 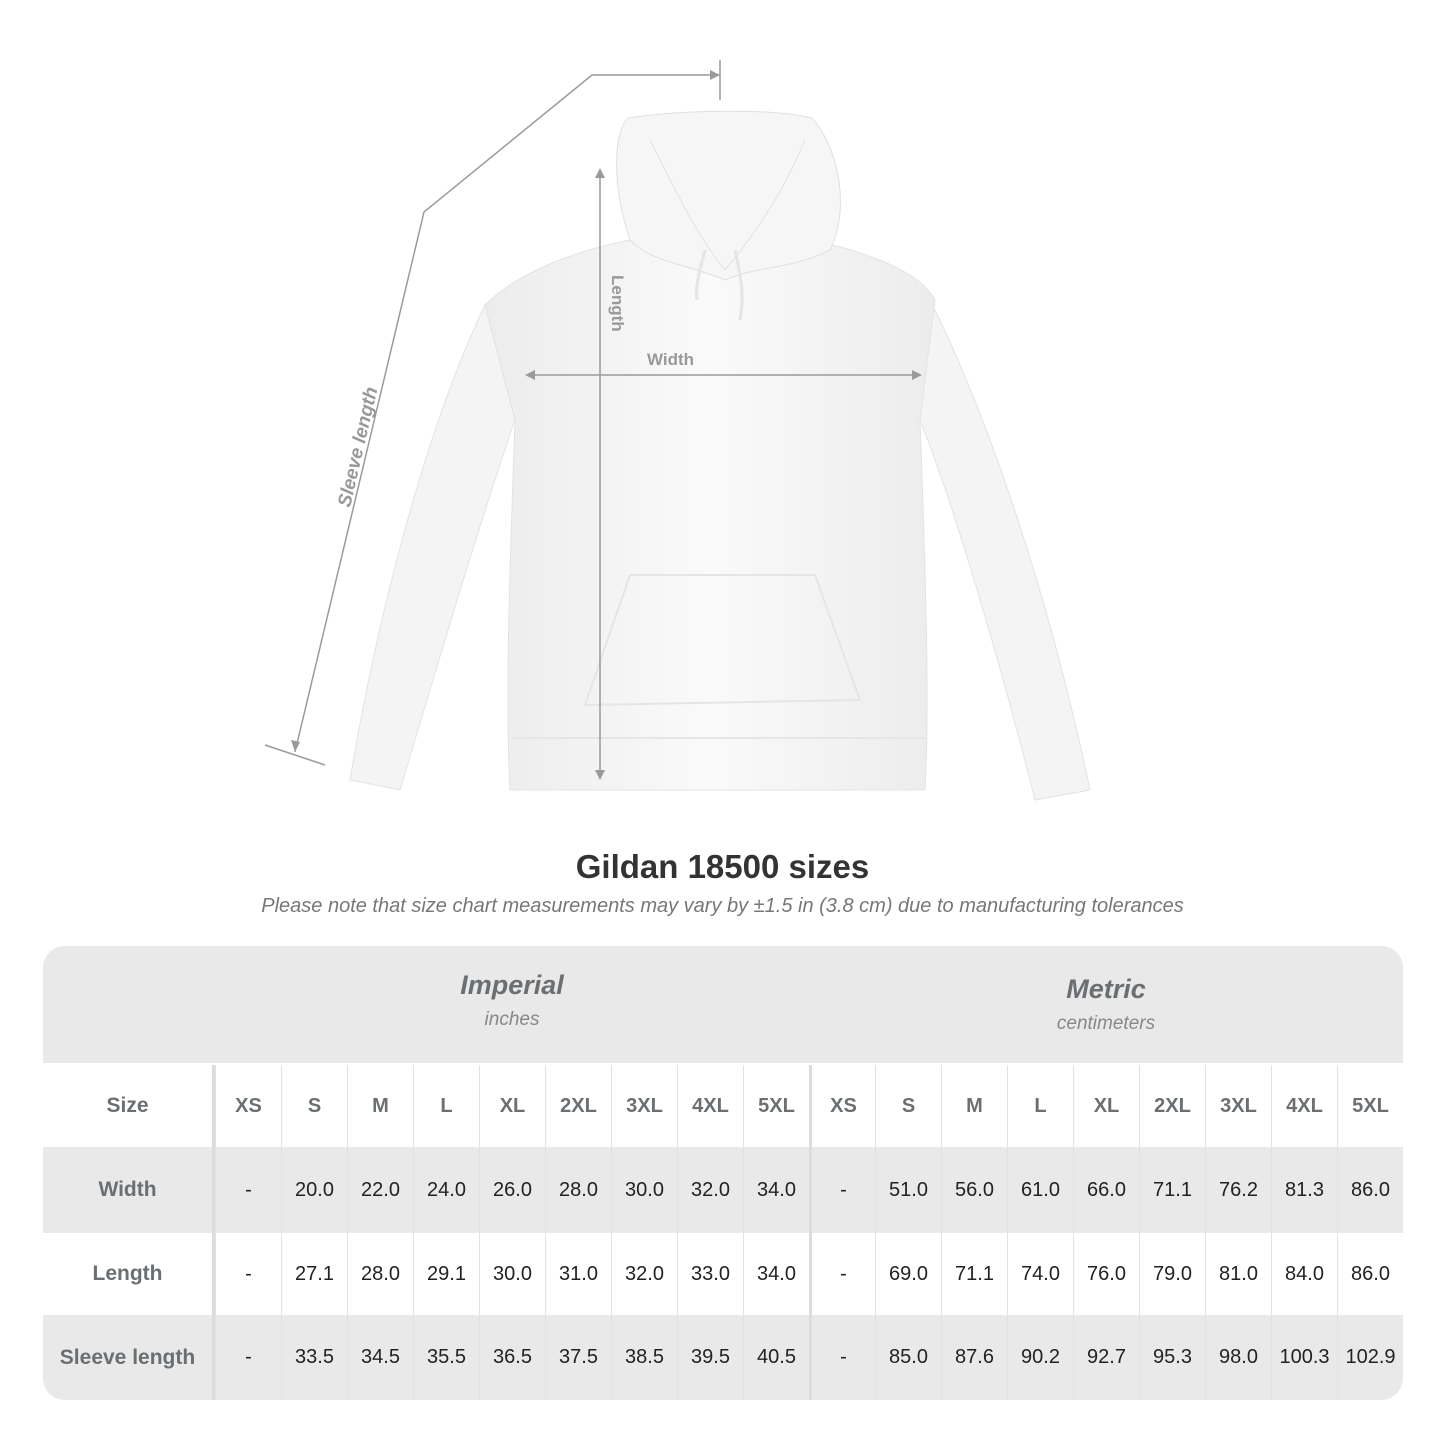 What do you see at coordinates (1040, 1357) in the screenshot?
I see `metric-value-cell: 90.2` at bounding box center [1040, 1357].